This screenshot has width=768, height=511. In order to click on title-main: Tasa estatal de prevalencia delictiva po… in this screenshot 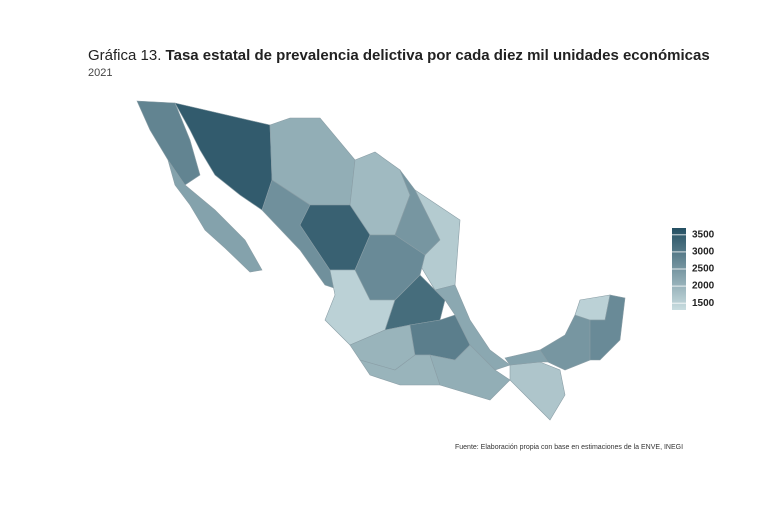, I will do `click(437, 55)`.